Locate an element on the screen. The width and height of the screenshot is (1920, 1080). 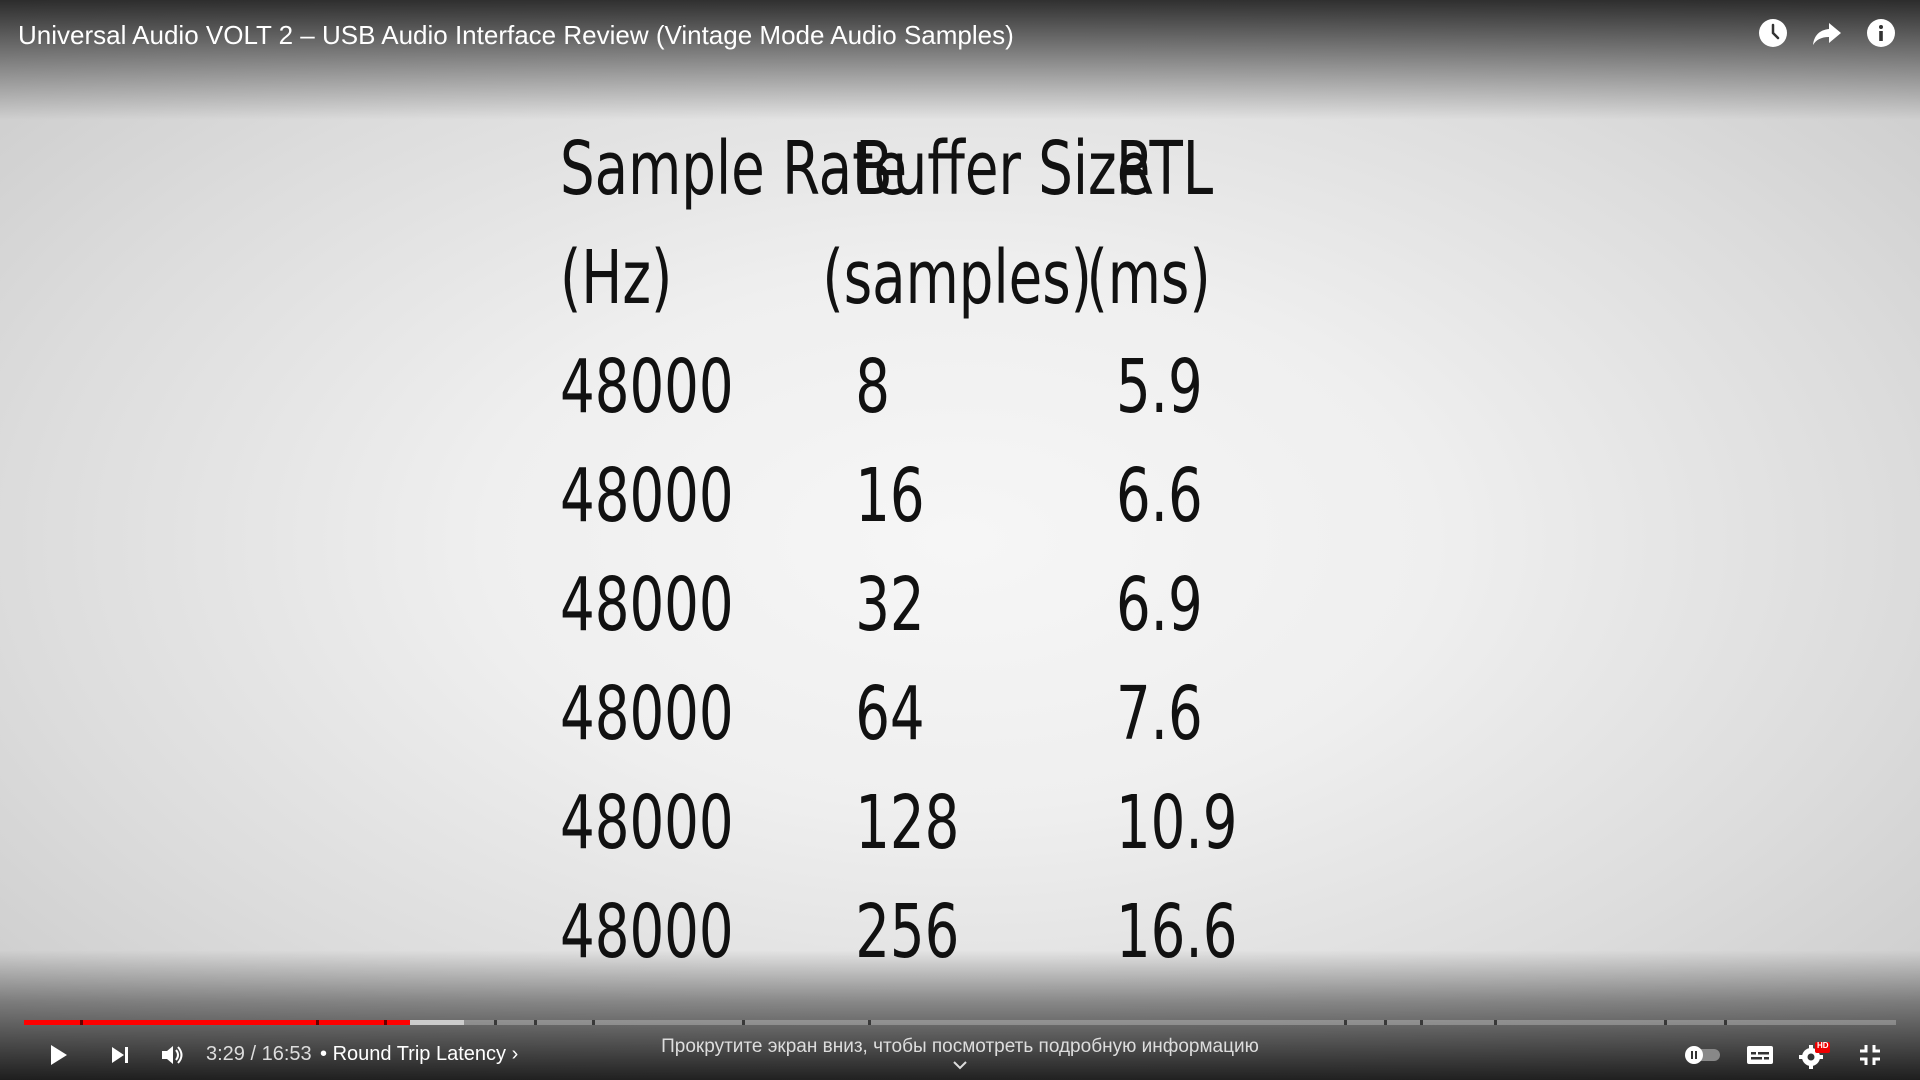
rtl-cell: 6.9 is located at coordinates (1159, 605).